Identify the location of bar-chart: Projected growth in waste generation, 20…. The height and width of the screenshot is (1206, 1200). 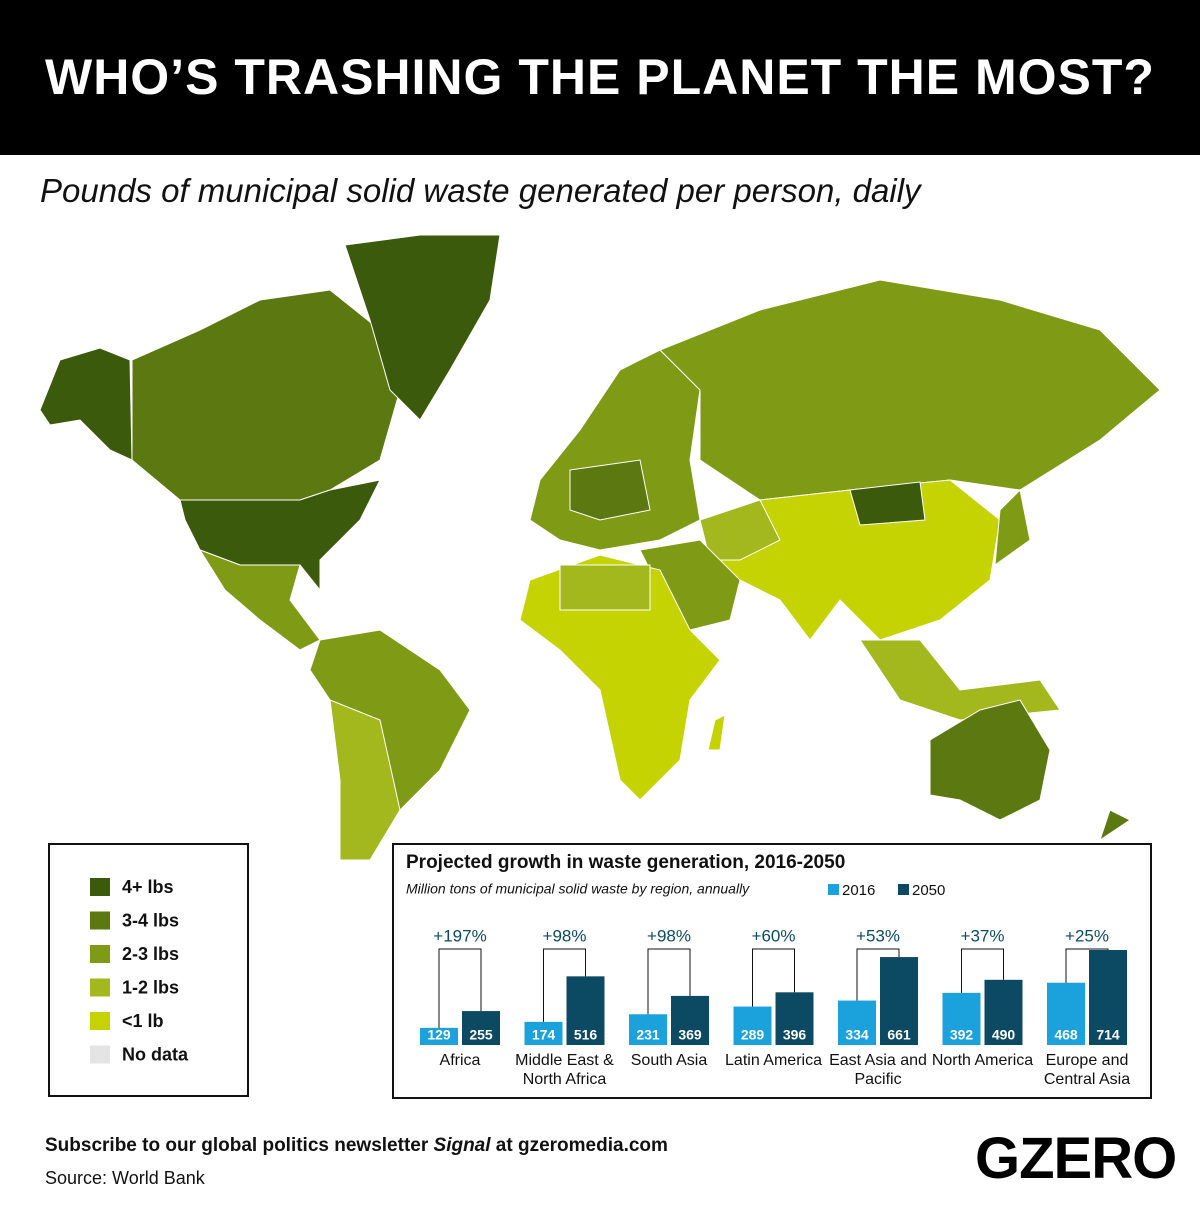
(766, 948).